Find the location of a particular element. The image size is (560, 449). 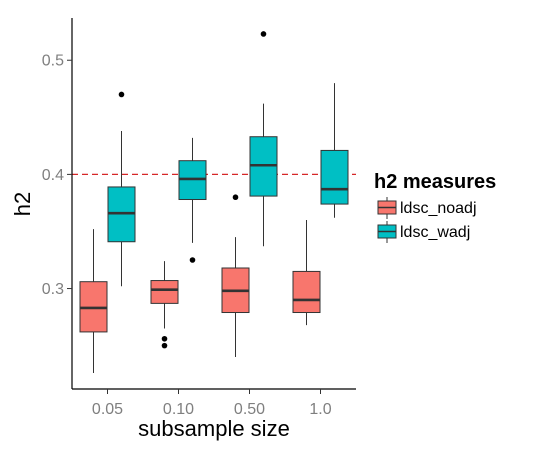

box-ldsc_noadj-0.05 is located at coordinates (93, 301).